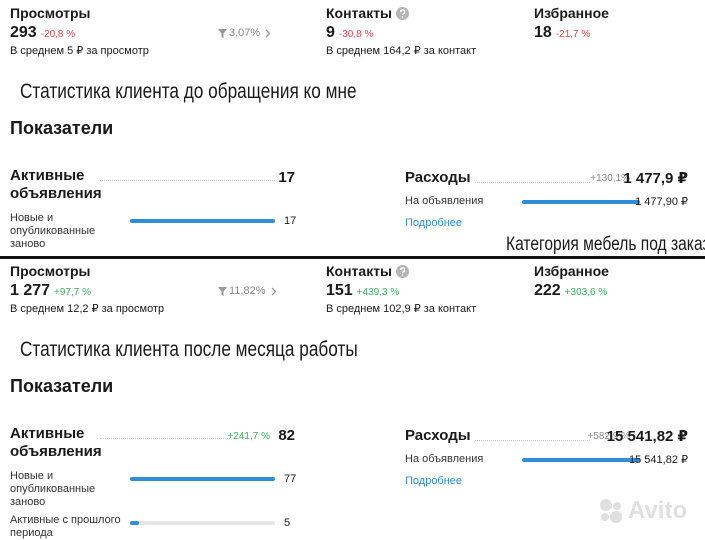  What do you see at coordinates (339, 290) in the screenshot?
I see `stat-value: 151` at bounding box center [339, 290].